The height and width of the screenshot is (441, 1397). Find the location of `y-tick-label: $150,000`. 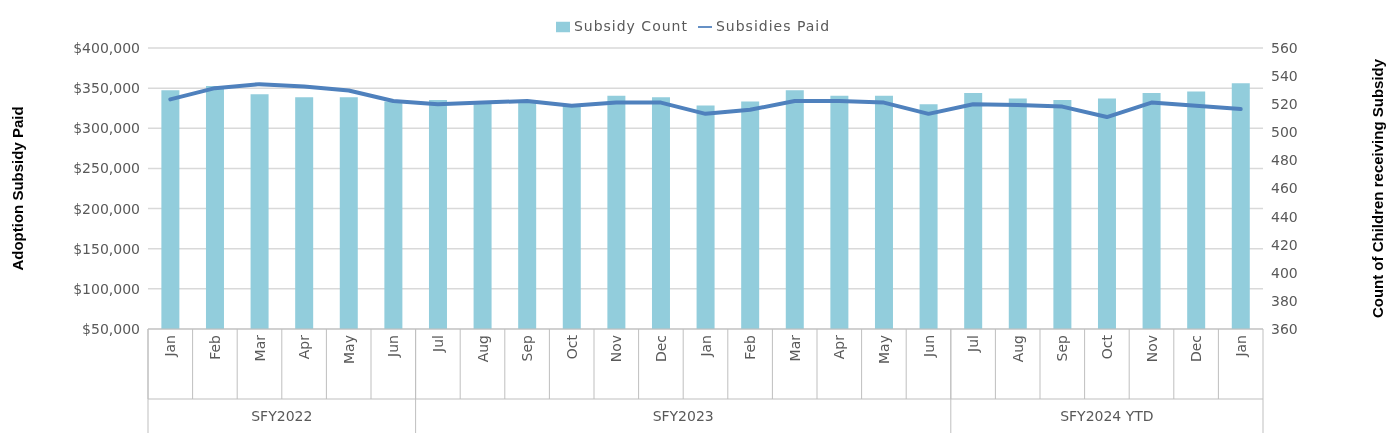

y-tick-label: $150,000 is located at coordinates (106, 248).